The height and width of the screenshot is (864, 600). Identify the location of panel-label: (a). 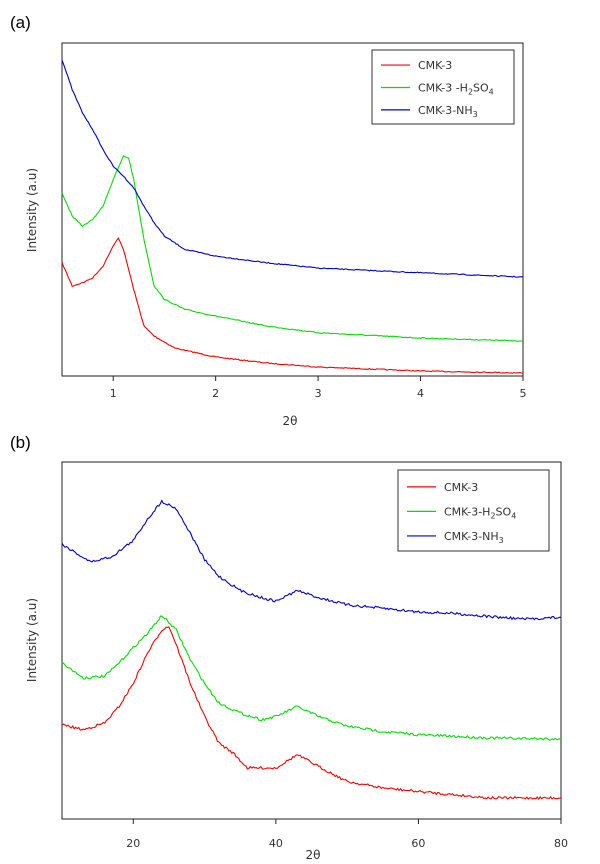
(20, 22).